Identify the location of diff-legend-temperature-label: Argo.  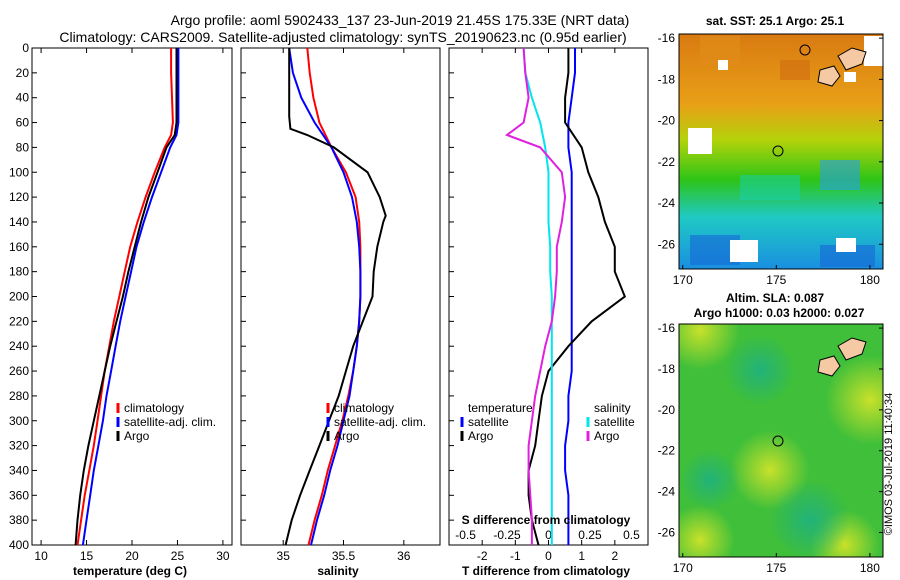
(481, 436).